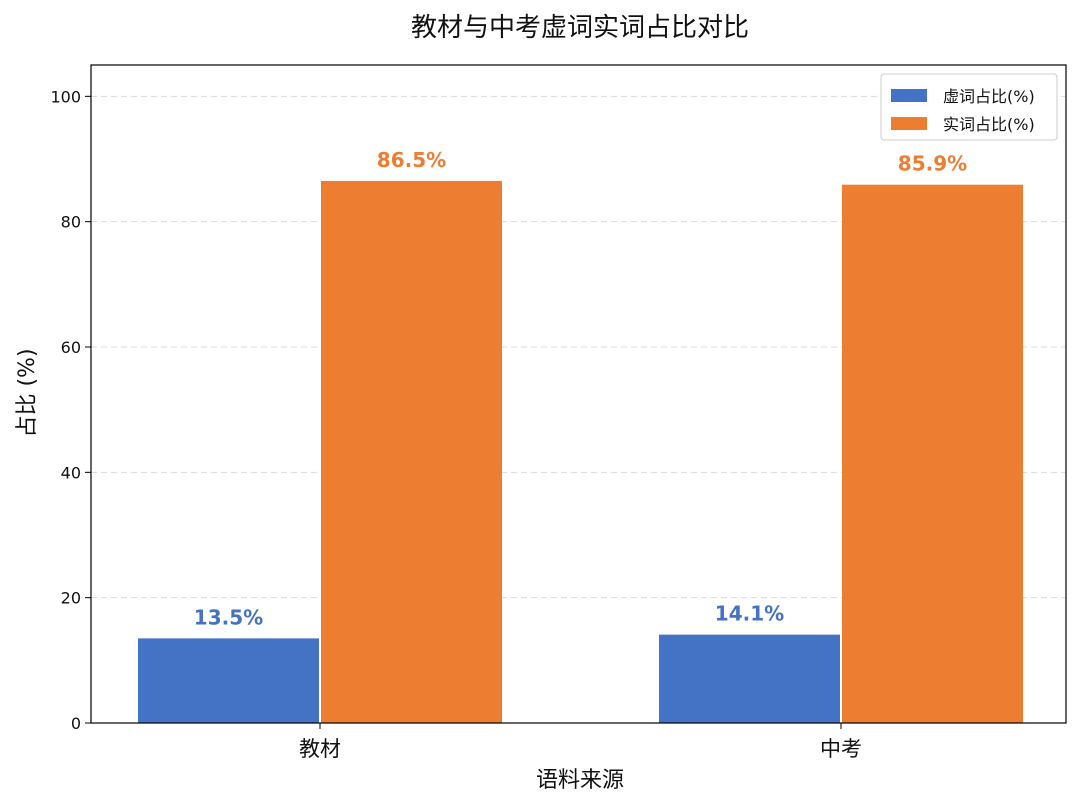 The width and height of the screenshot is (1080, 807). Describe the element at coordinates (580, 742) in the screenshot. I see `x-axis-ticks: 教材 中考` at that location.